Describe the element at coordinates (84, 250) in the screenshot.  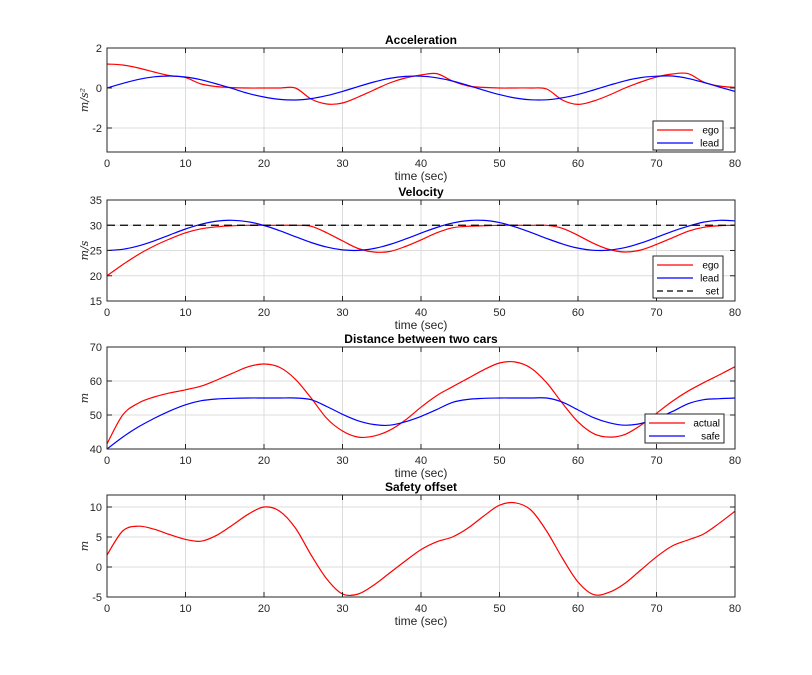
I see `y-axis-label: m/s` at that location.